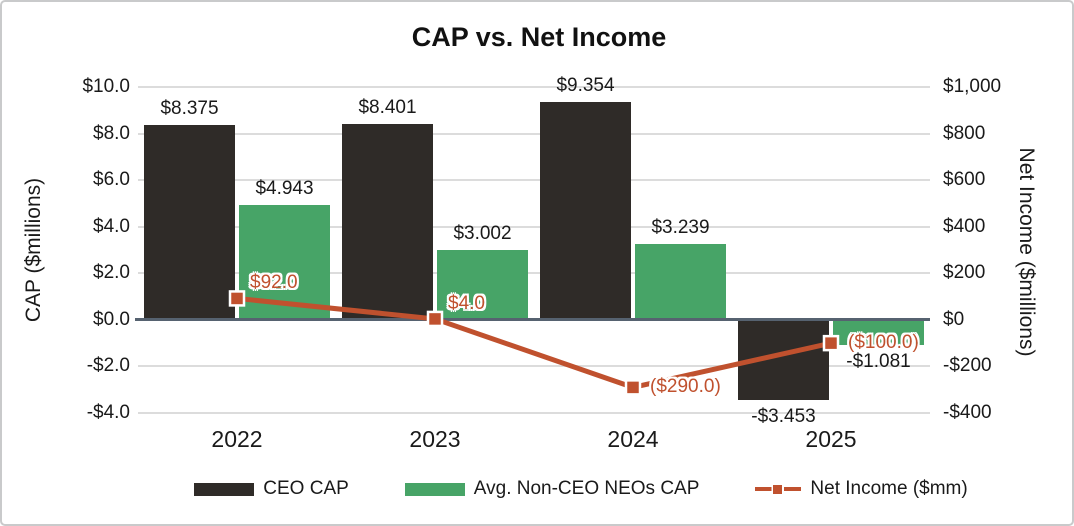 This screenshot has width=1074, height=526. I want to click on net-income-value-label: $4.0, so click(466, 303).